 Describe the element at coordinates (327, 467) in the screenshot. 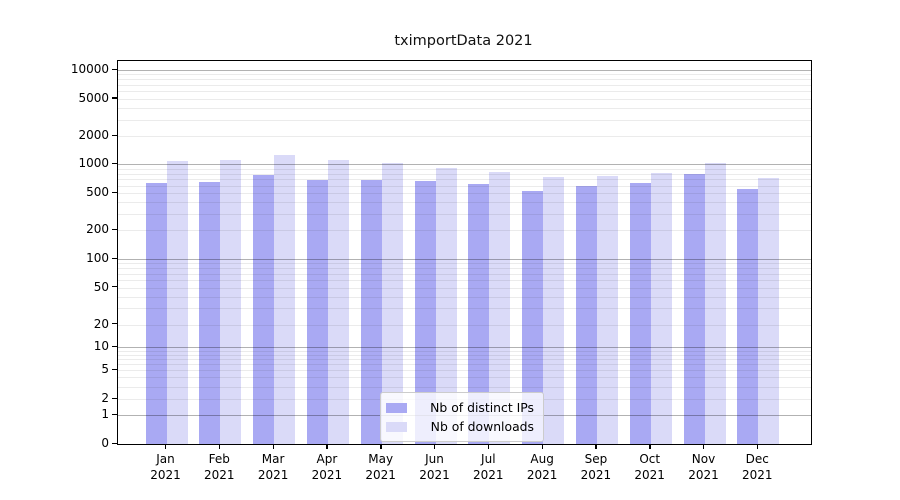

I see `x-tick-label-apr: Apr 2021` at that location.